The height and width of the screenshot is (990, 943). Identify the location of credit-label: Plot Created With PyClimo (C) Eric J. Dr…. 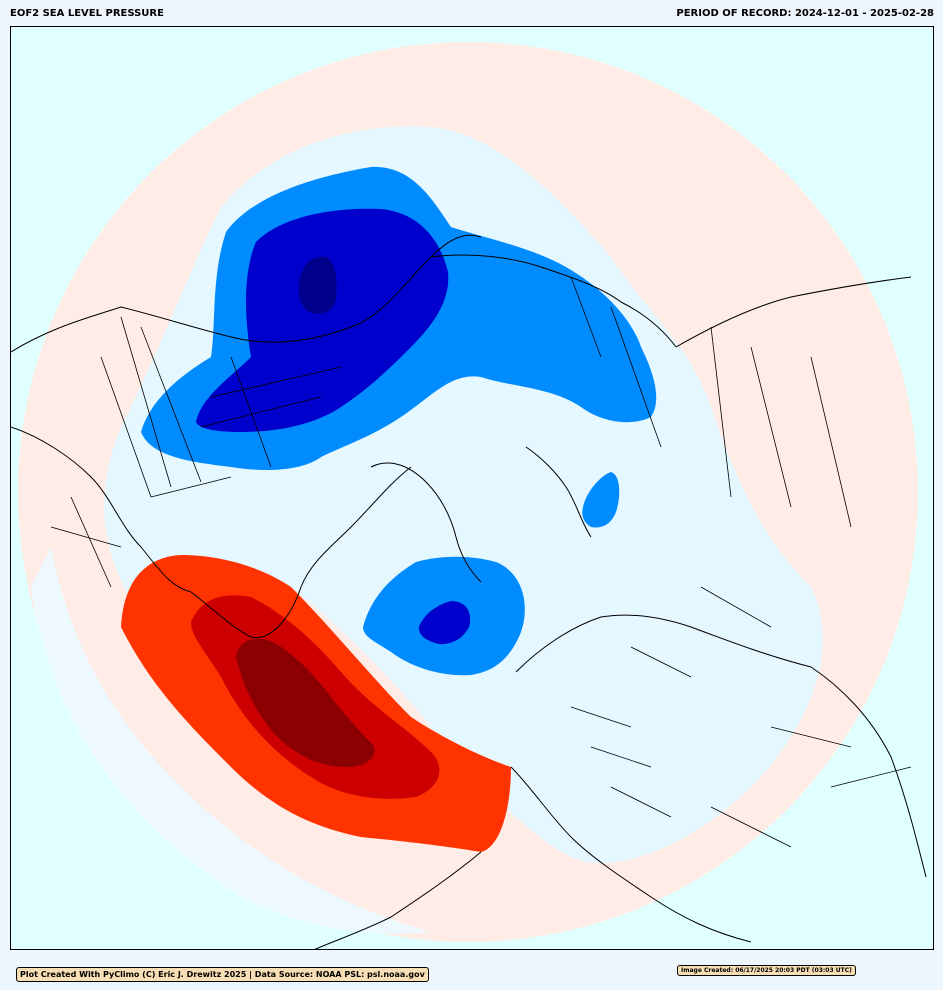
(222, 974).